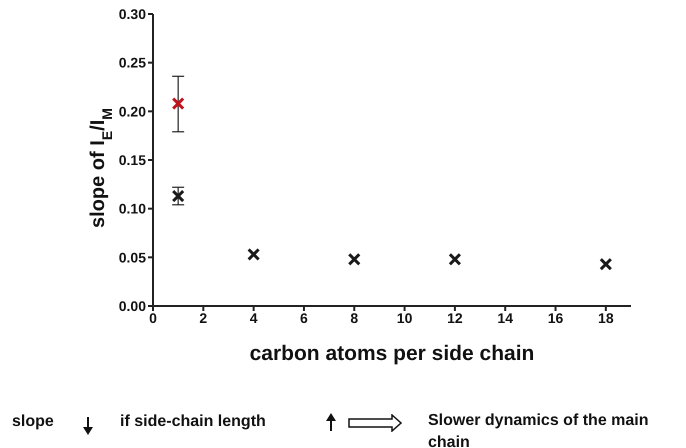 The image size is (686, 448). I want to click on y-tick-label: 0.00, so click(132, 306).